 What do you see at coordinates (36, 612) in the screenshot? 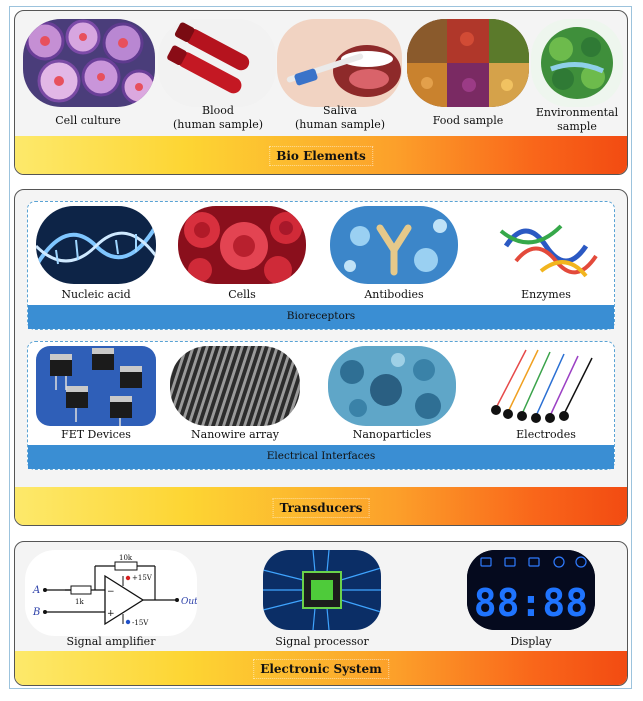
I see `input-b-label: B` at bounding box center [36, 612].